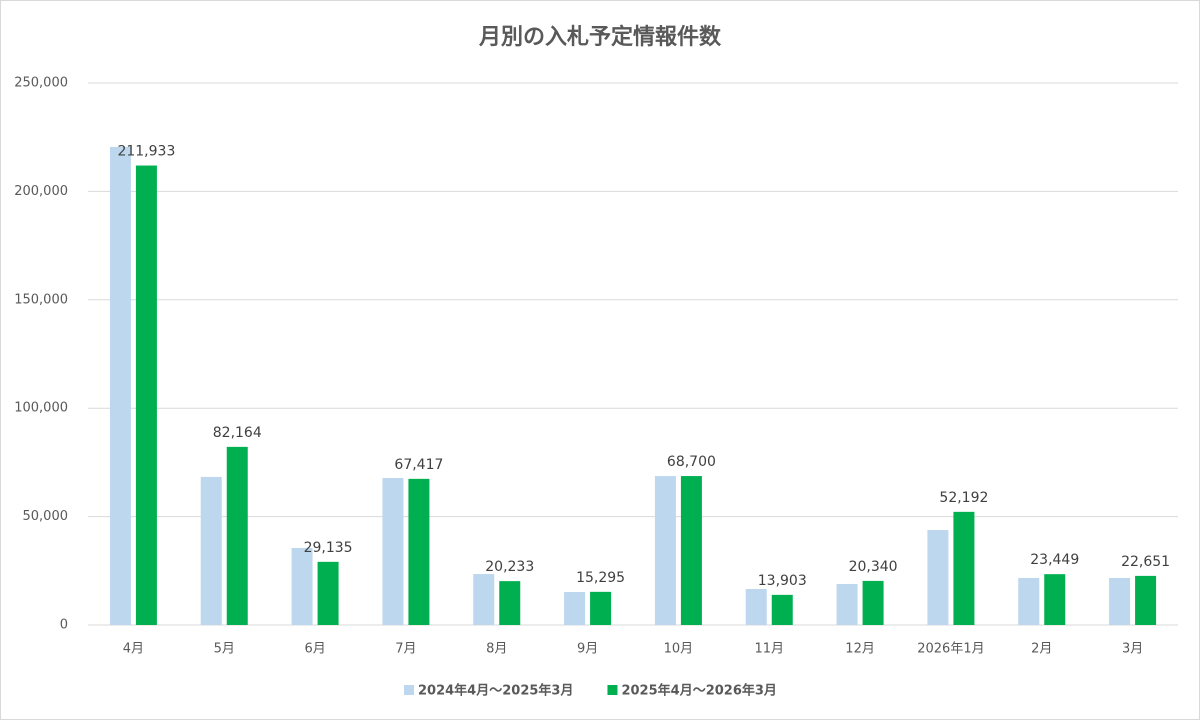 Image resolution: width=1200 pixels, height=720 pixels. Describe the element at coordinates (509, 567) in the screenshot. I see `data-label: 20,233` at that location.